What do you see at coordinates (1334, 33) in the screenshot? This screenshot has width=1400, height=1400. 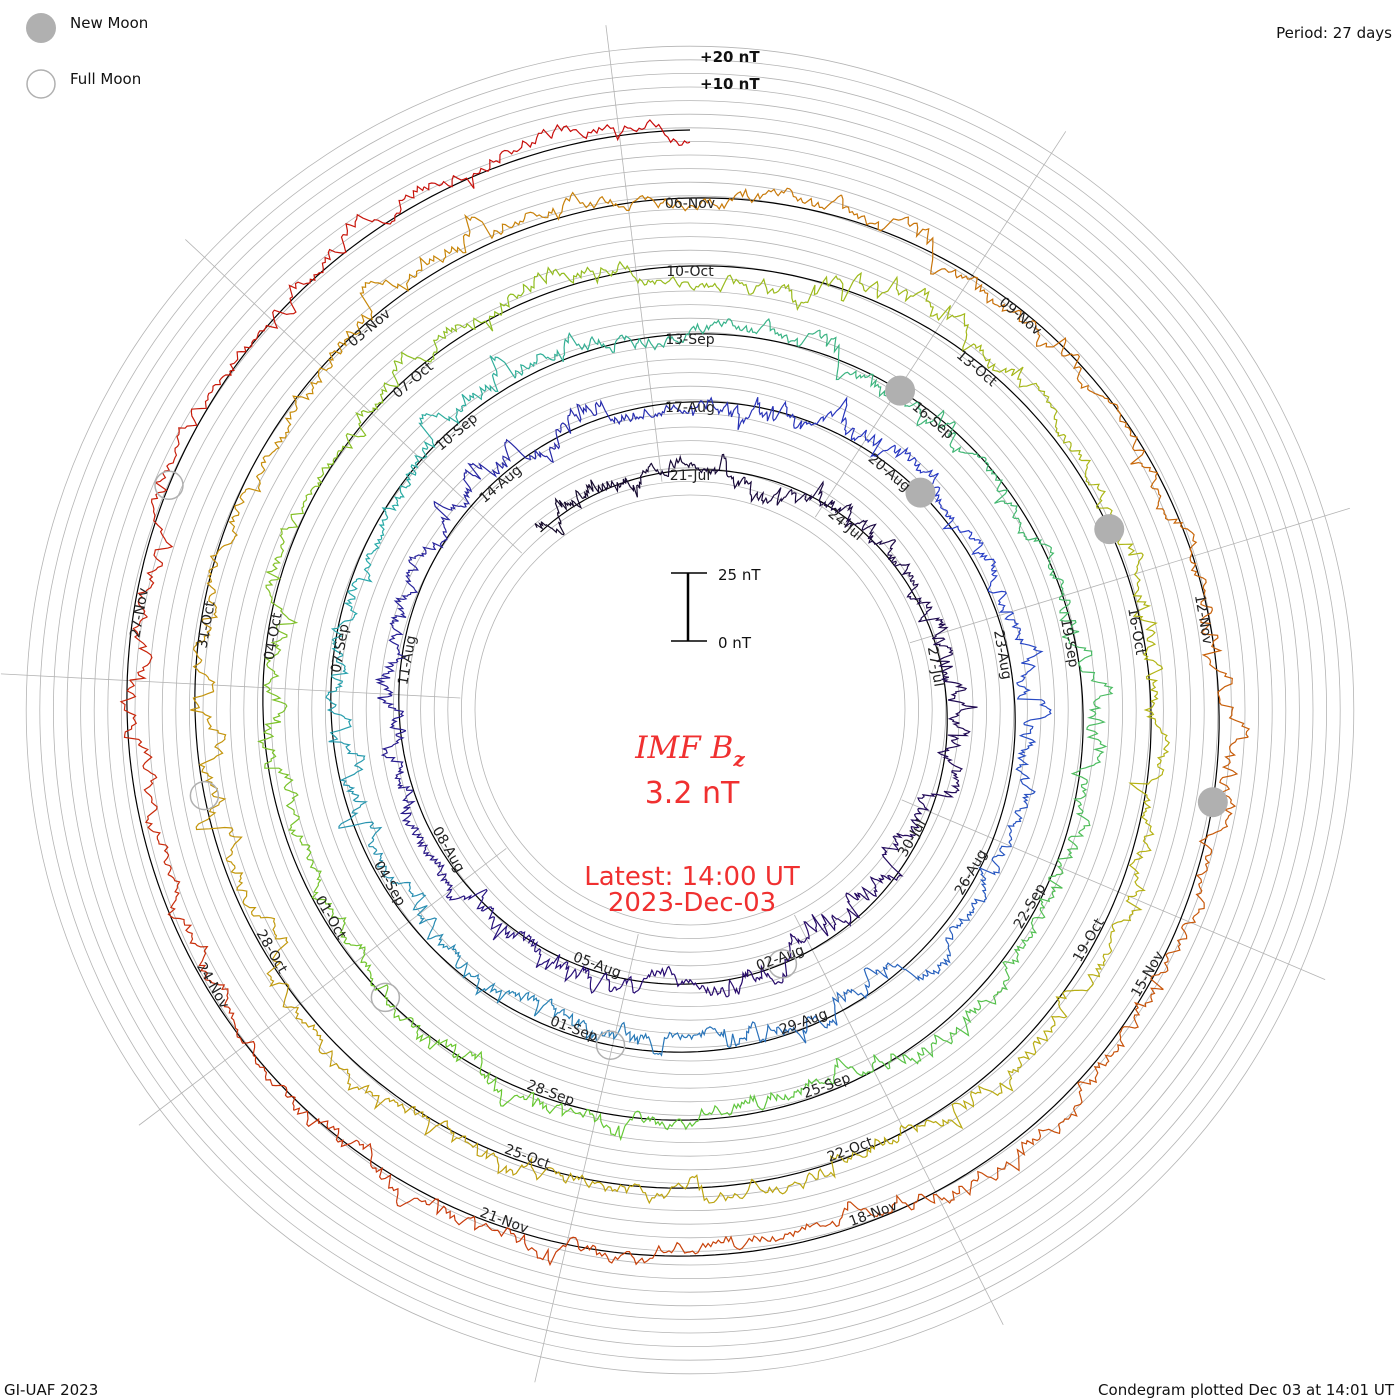 I see `period-label: Period: 27 days` at bounding box center [1334, 33].